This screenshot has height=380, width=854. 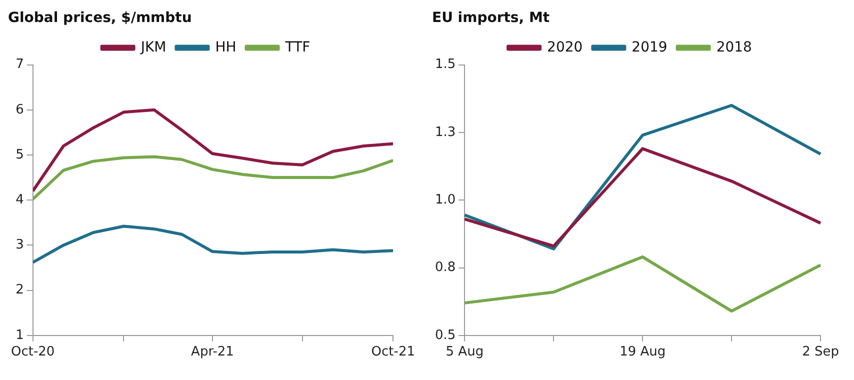 What do you see at coordinates (643, 352) in the screenshot?
I see `x-tick-label: 19 Aug` at bounding box center [643, 352].